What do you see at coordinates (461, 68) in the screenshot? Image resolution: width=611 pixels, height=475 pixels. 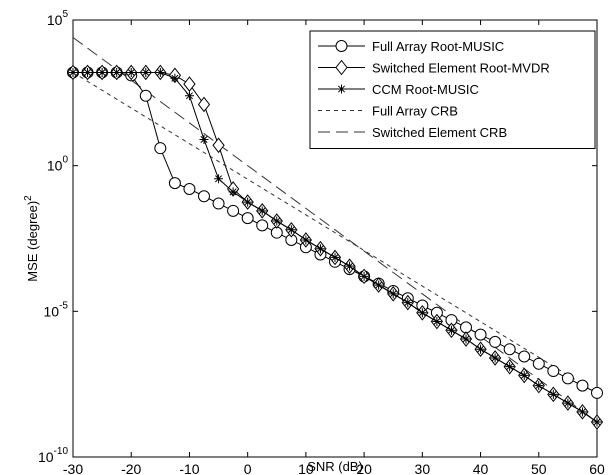 I see `legend-label: Switched Element Root-MVDR` at bounding box center [461, 68].